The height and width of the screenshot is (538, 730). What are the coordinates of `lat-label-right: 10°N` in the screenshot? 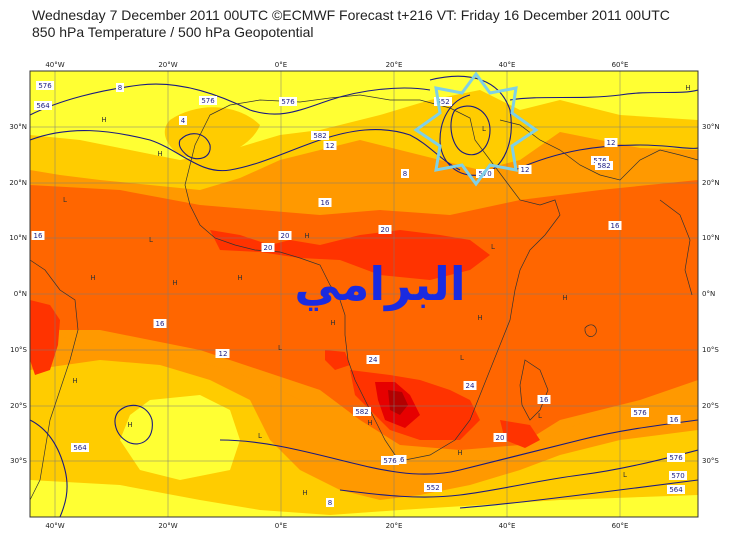 It's located at (711, 238).